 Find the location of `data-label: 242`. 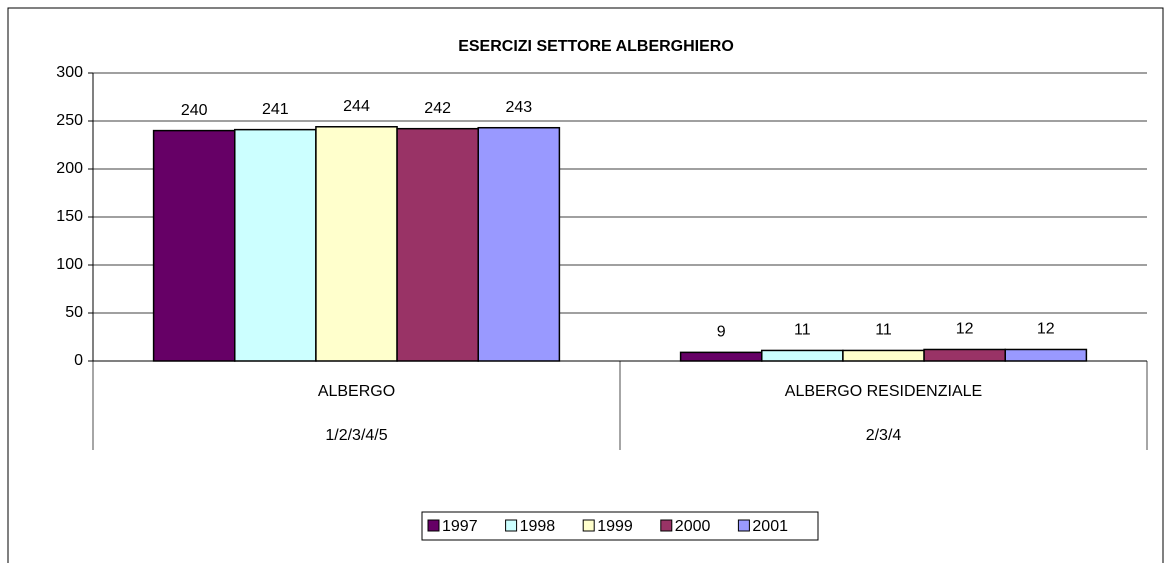

data-label: 242 is located at coordinates (437, 108).